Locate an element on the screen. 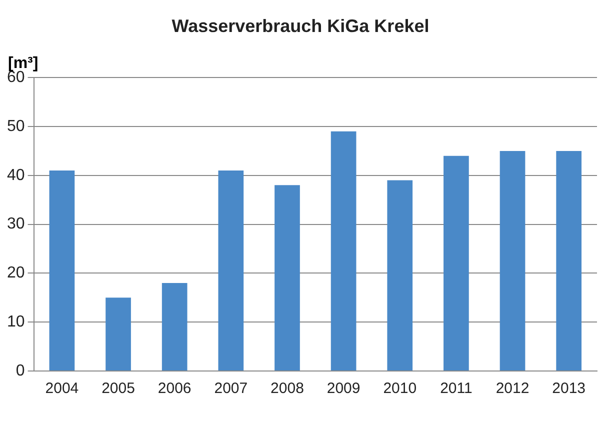  x-tick-label: 2012 is located at coordinates (513, 389).